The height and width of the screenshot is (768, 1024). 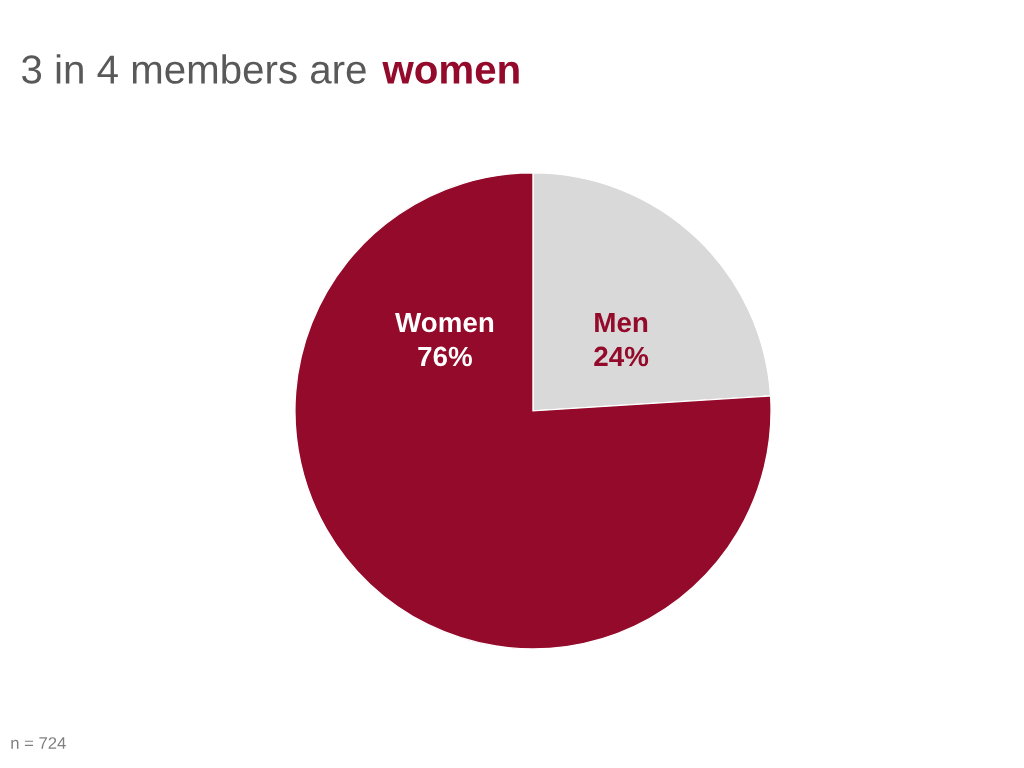 What do you see at coordinates (621, 322) in the screenshot?
I see `slice-label: Men` at bounding box center [621, 322].